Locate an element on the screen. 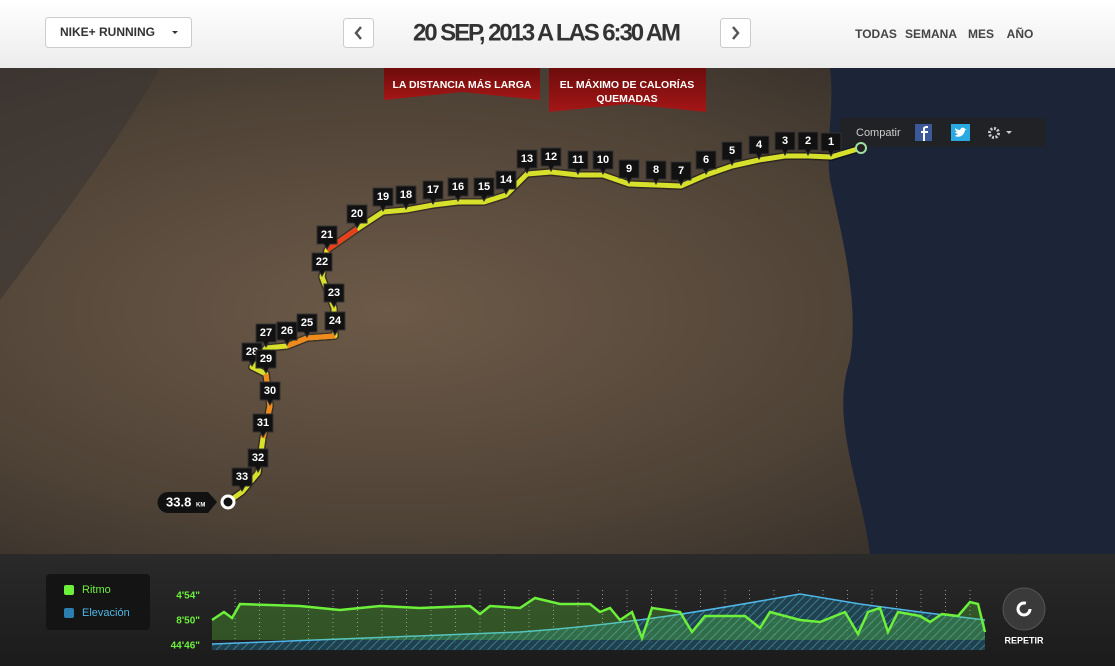  km-marker: 14 is located at coordinates (506, 182).